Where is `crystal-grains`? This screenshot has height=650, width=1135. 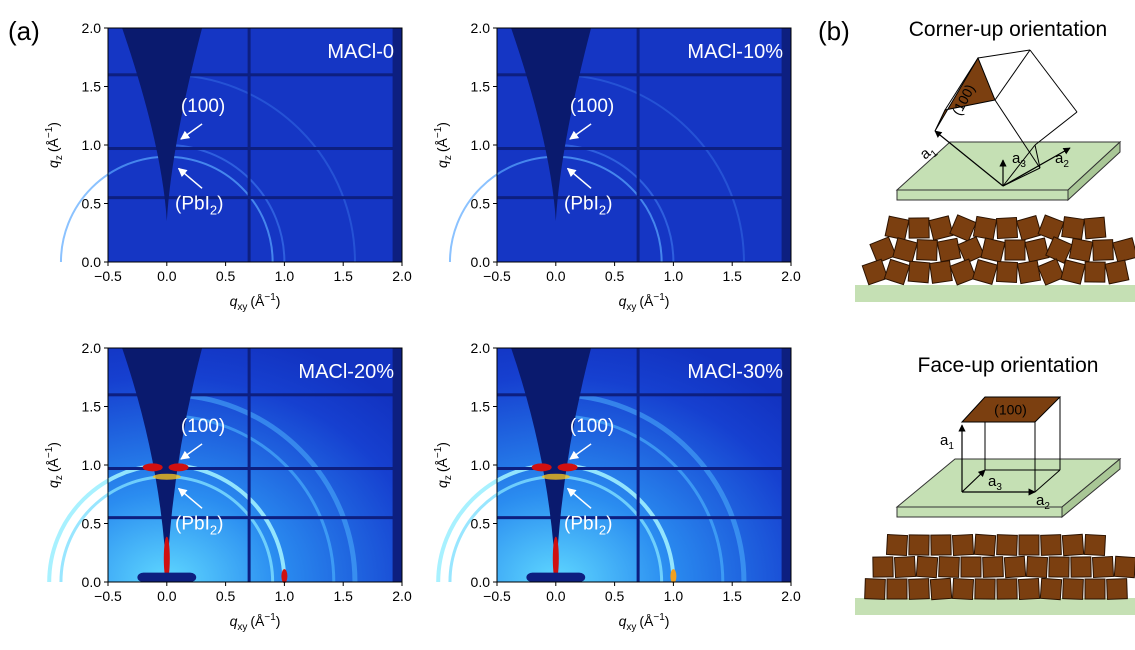
crystal-grains is located at coordinates (998, 407).